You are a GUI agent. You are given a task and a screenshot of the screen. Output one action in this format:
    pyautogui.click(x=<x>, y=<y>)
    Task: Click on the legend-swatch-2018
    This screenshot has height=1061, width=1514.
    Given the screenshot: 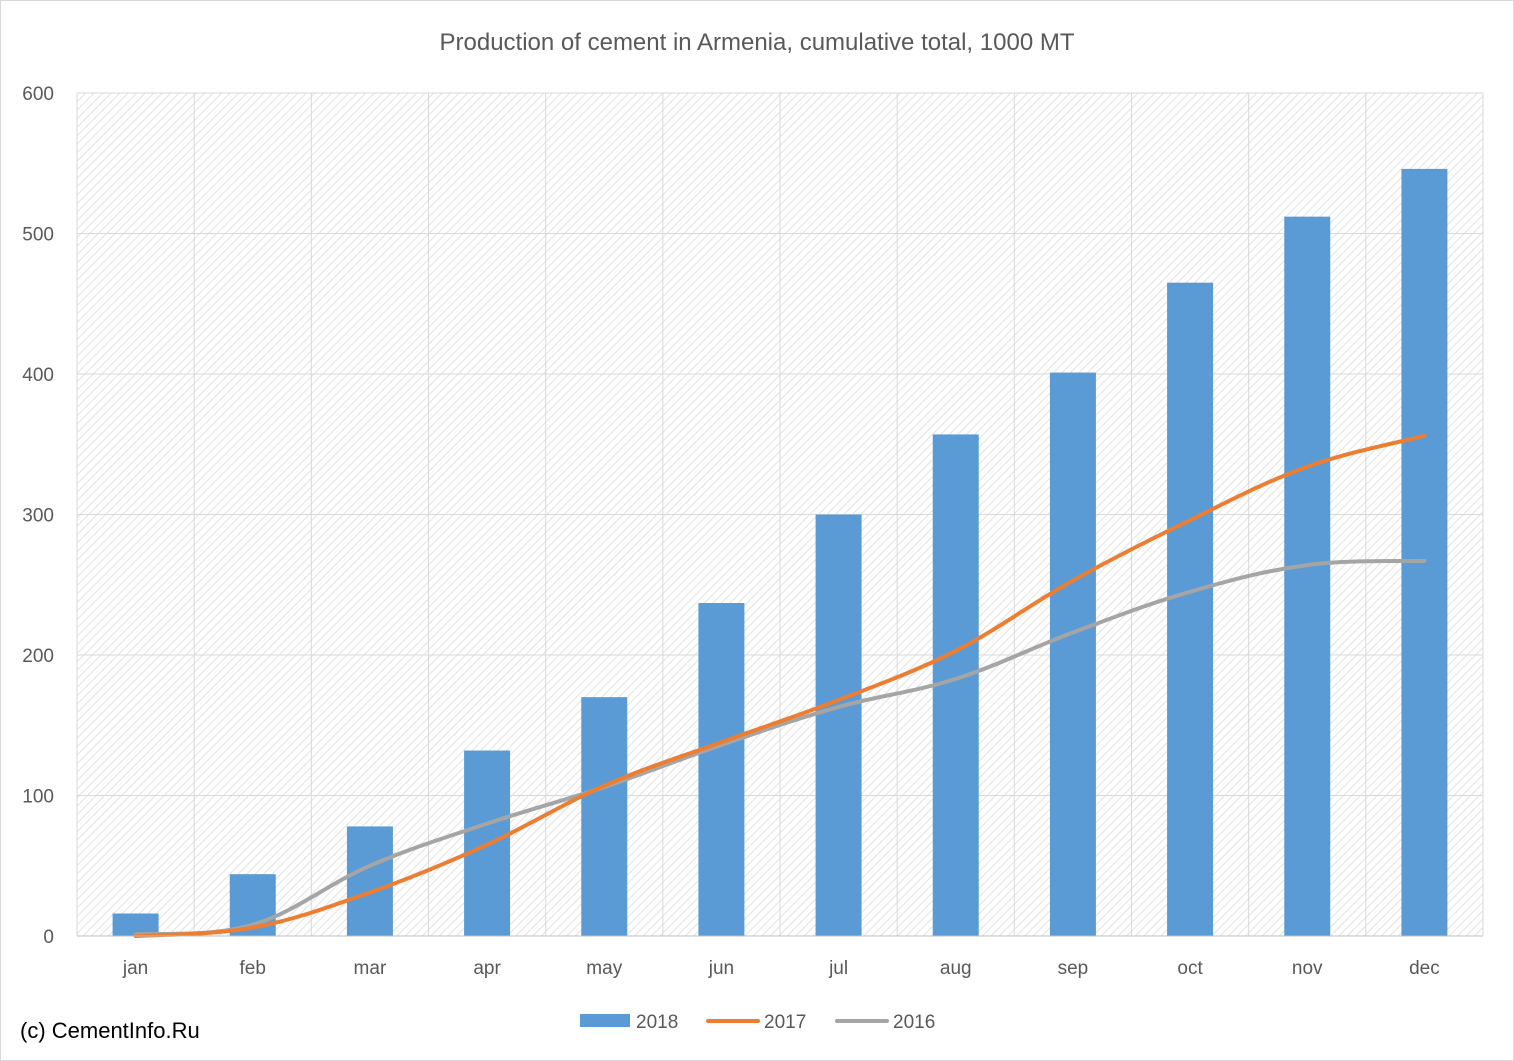 What is the action you would take?
    pyautogui.click(x=605, y=1020)
    